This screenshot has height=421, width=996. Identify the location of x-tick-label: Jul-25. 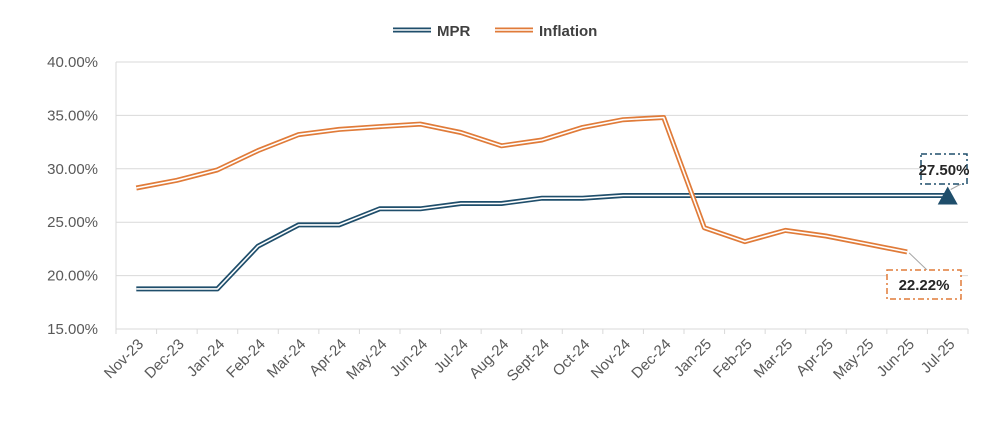
(938, 356).